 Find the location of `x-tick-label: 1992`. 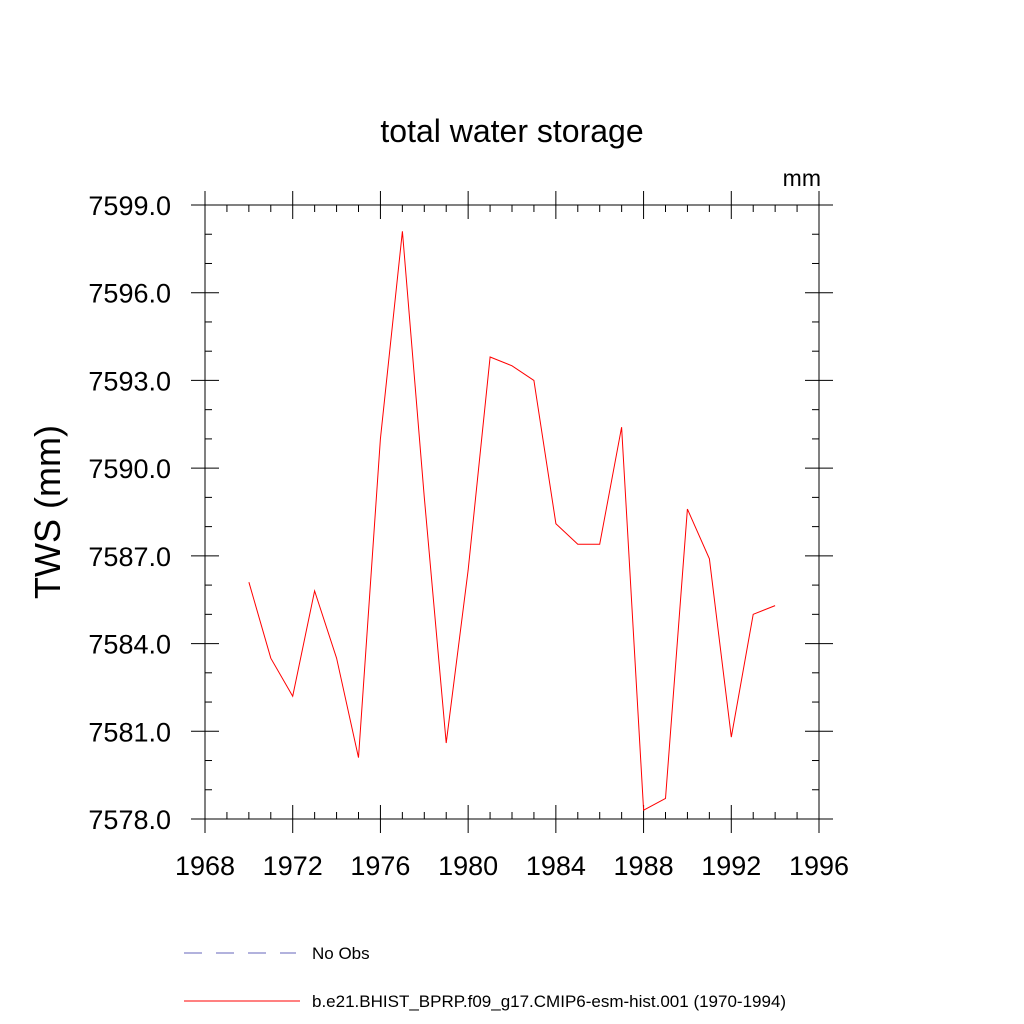

x-tick-label: 1992 is located at coordinates (731, 866).